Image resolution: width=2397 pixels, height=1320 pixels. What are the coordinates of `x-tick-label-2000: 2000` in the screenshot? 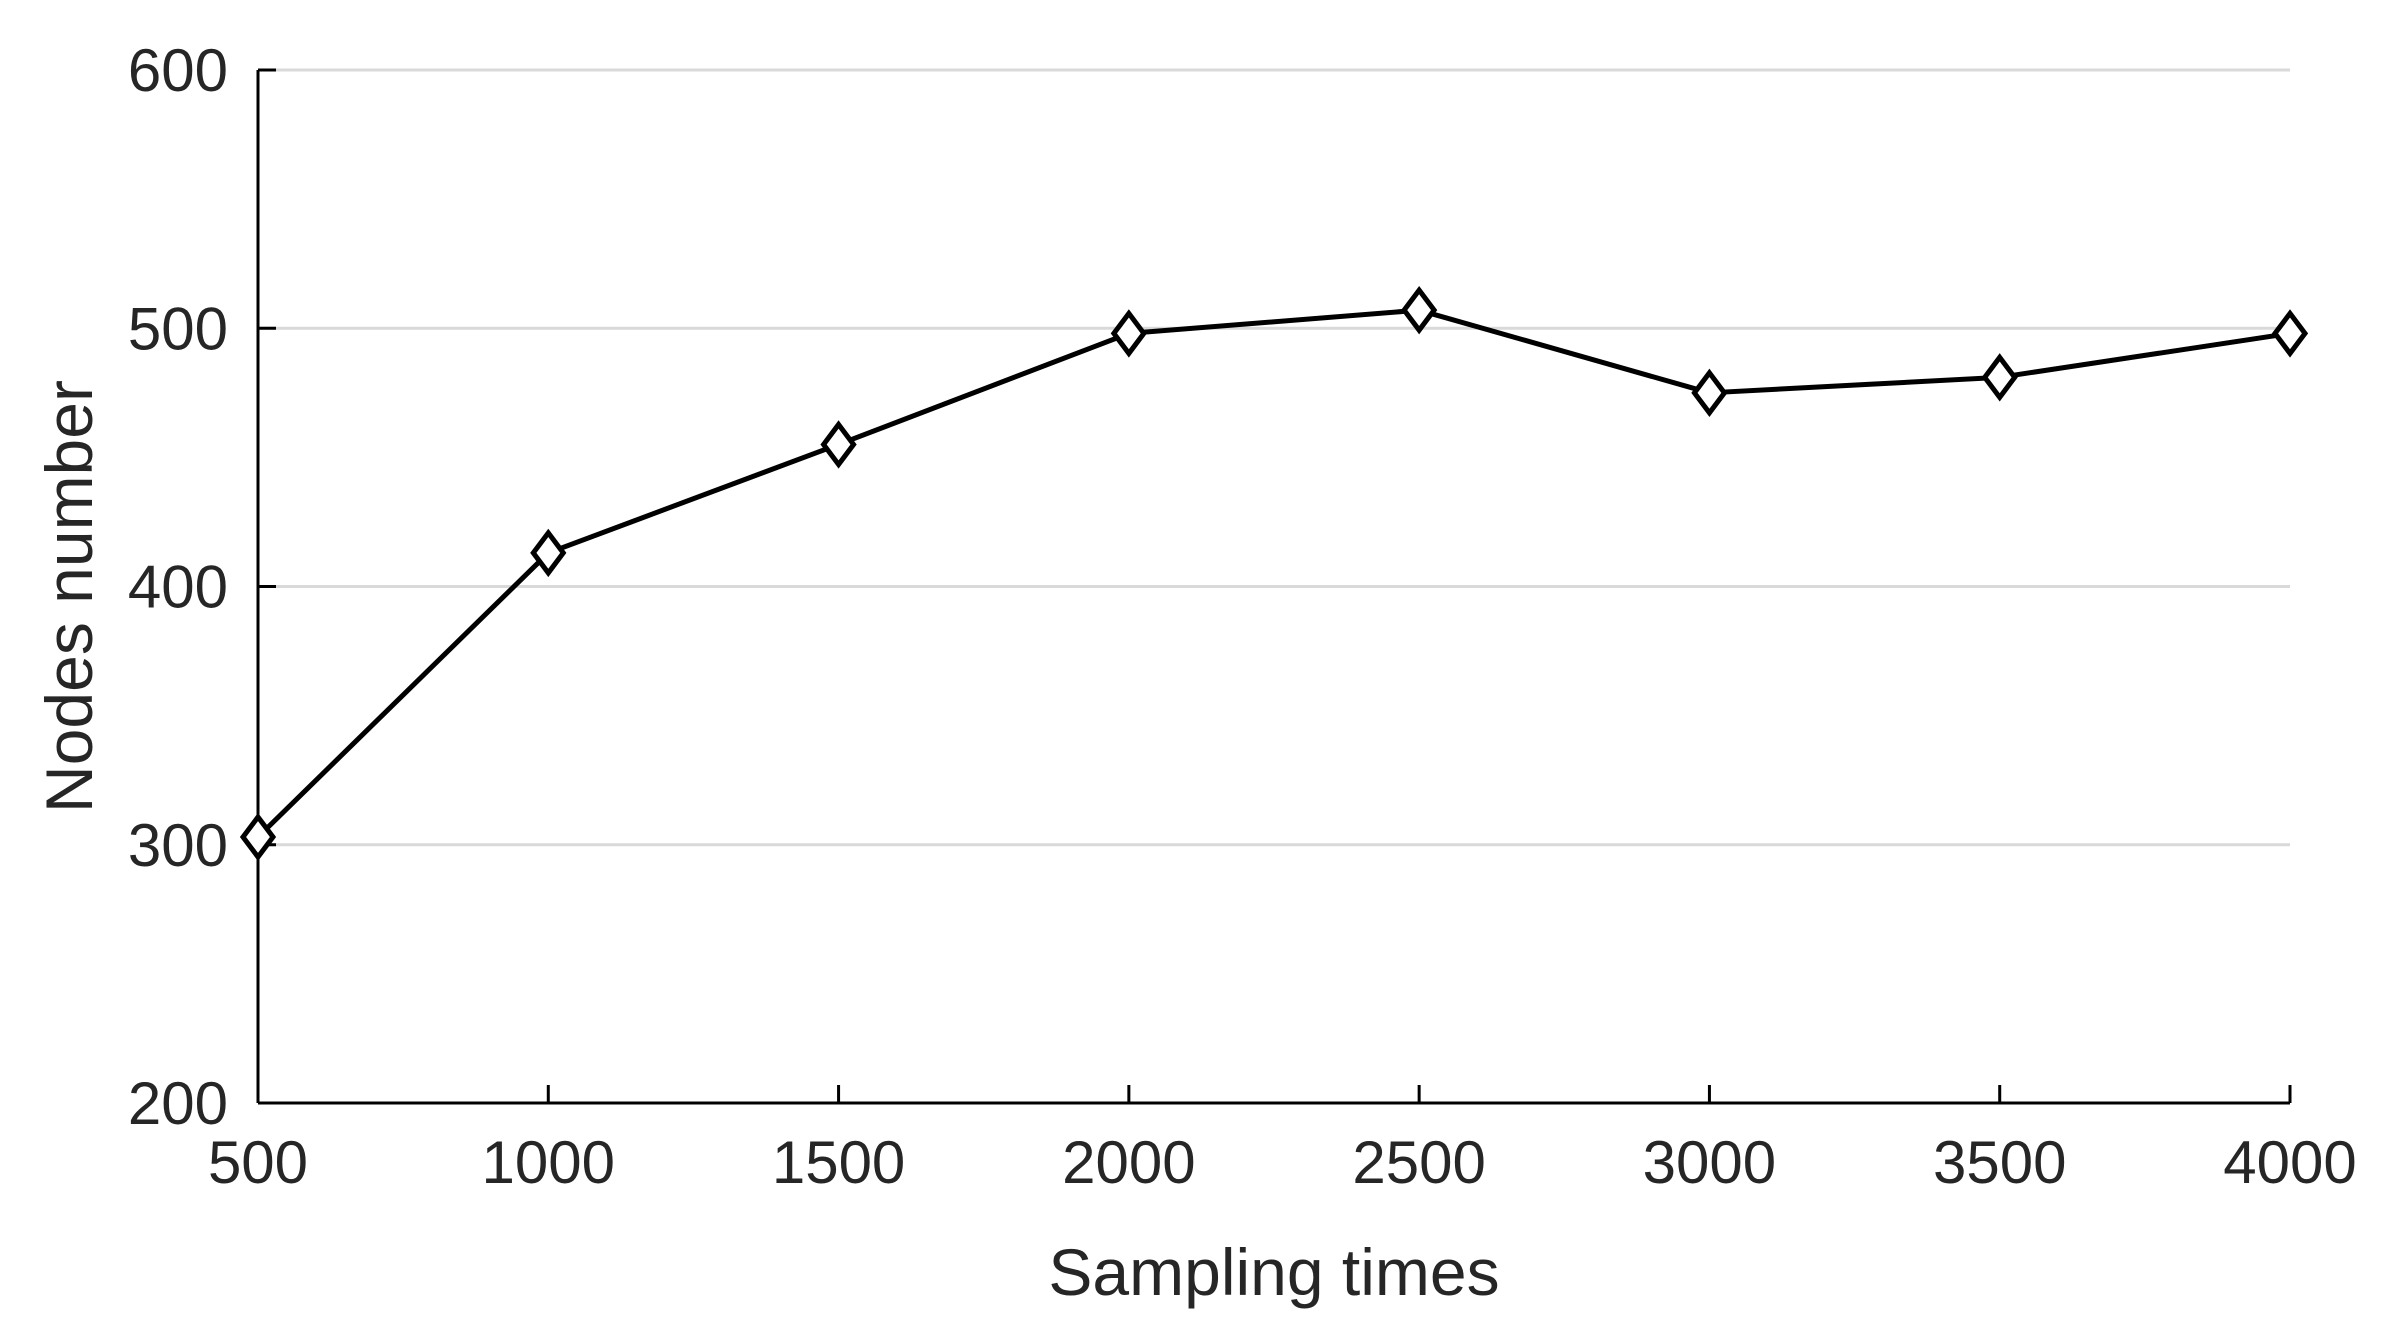 It's located at (1128, 1162).